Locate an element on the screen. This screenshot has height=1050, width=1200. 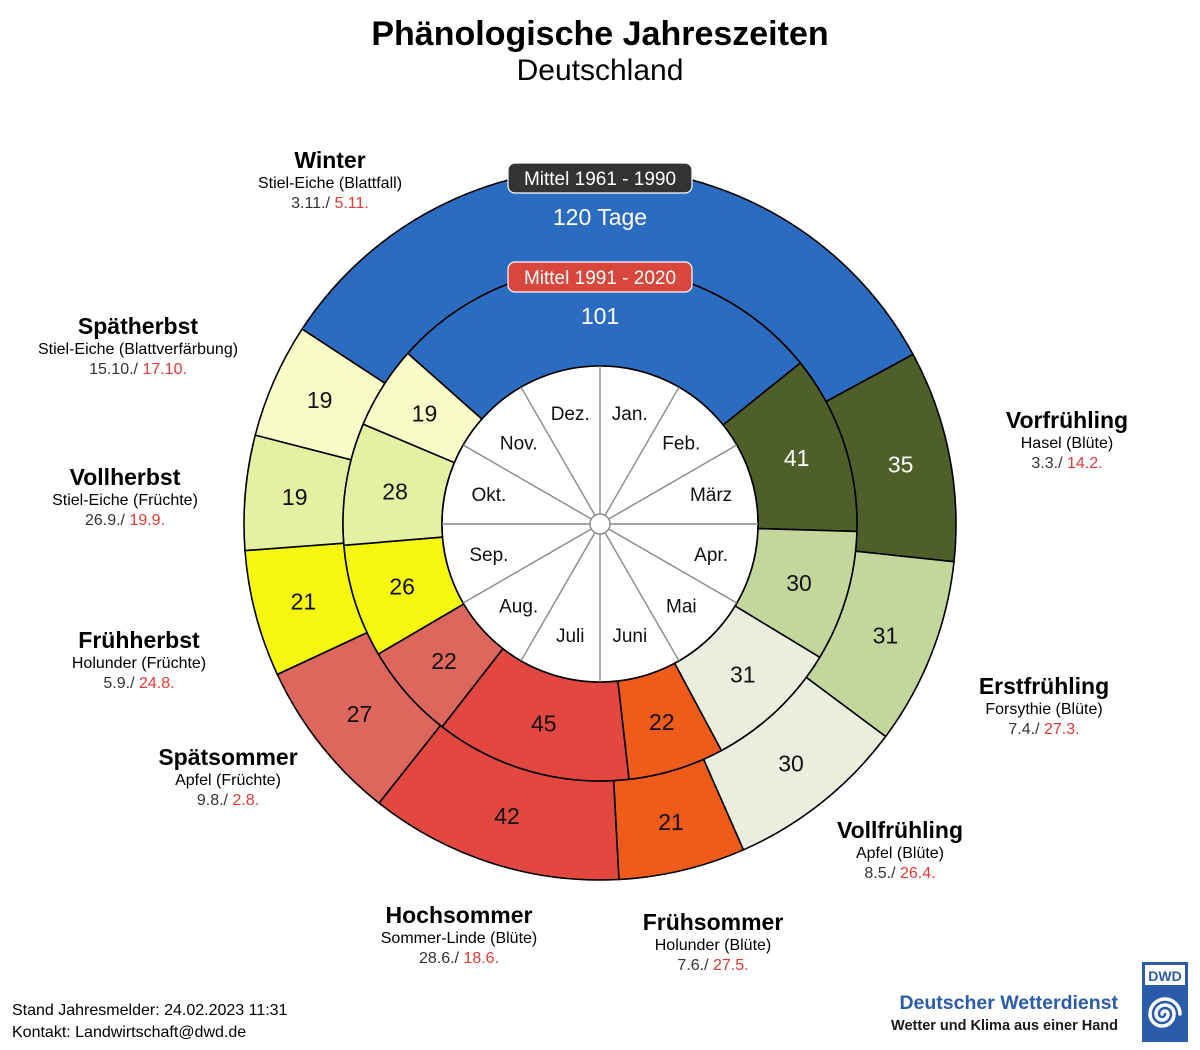
season-indicator: Stiel-Eiche (Früchte) is located at coordinates (125, 500).